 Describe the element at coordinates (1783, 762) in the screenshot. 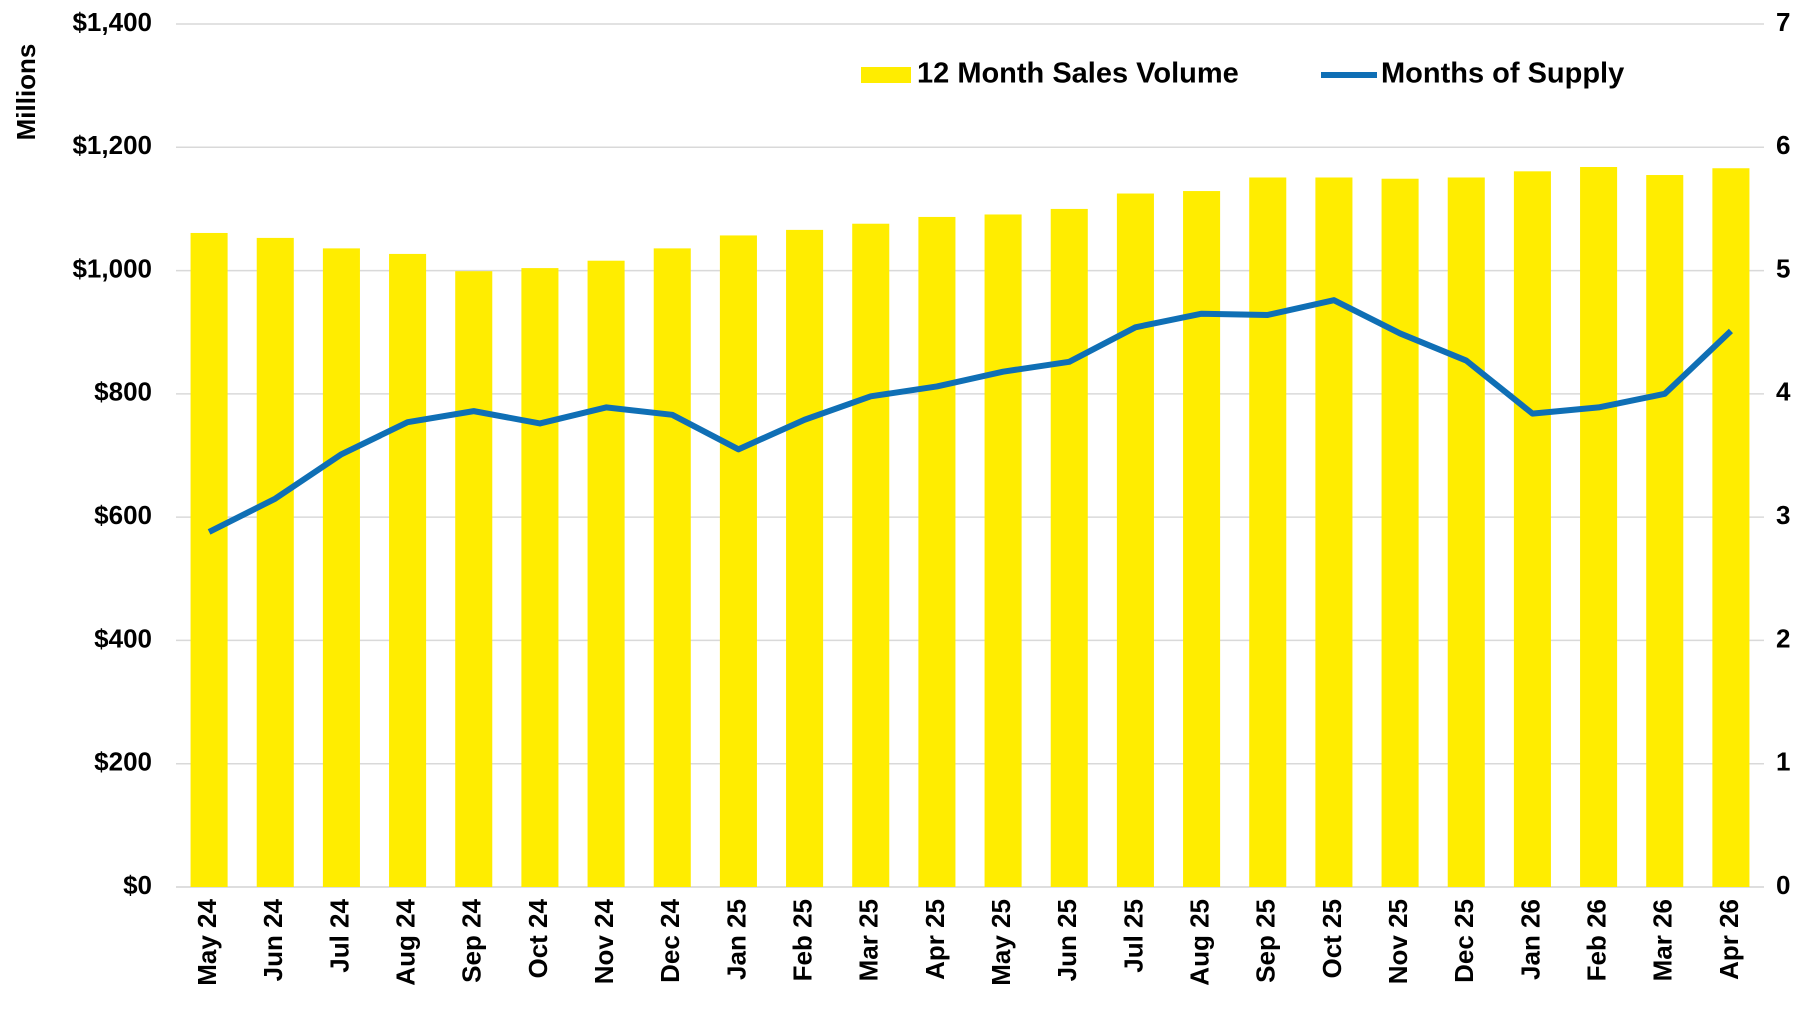

I see `y2-tick-label: 1` at that location.